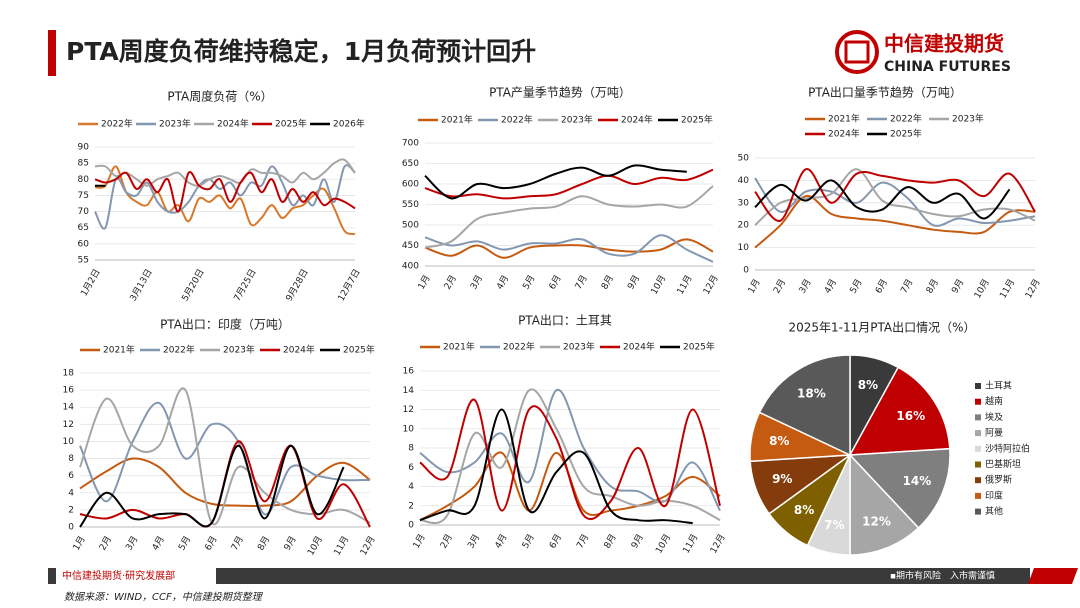  I want to click on footer-accent, so click(1053, 576).